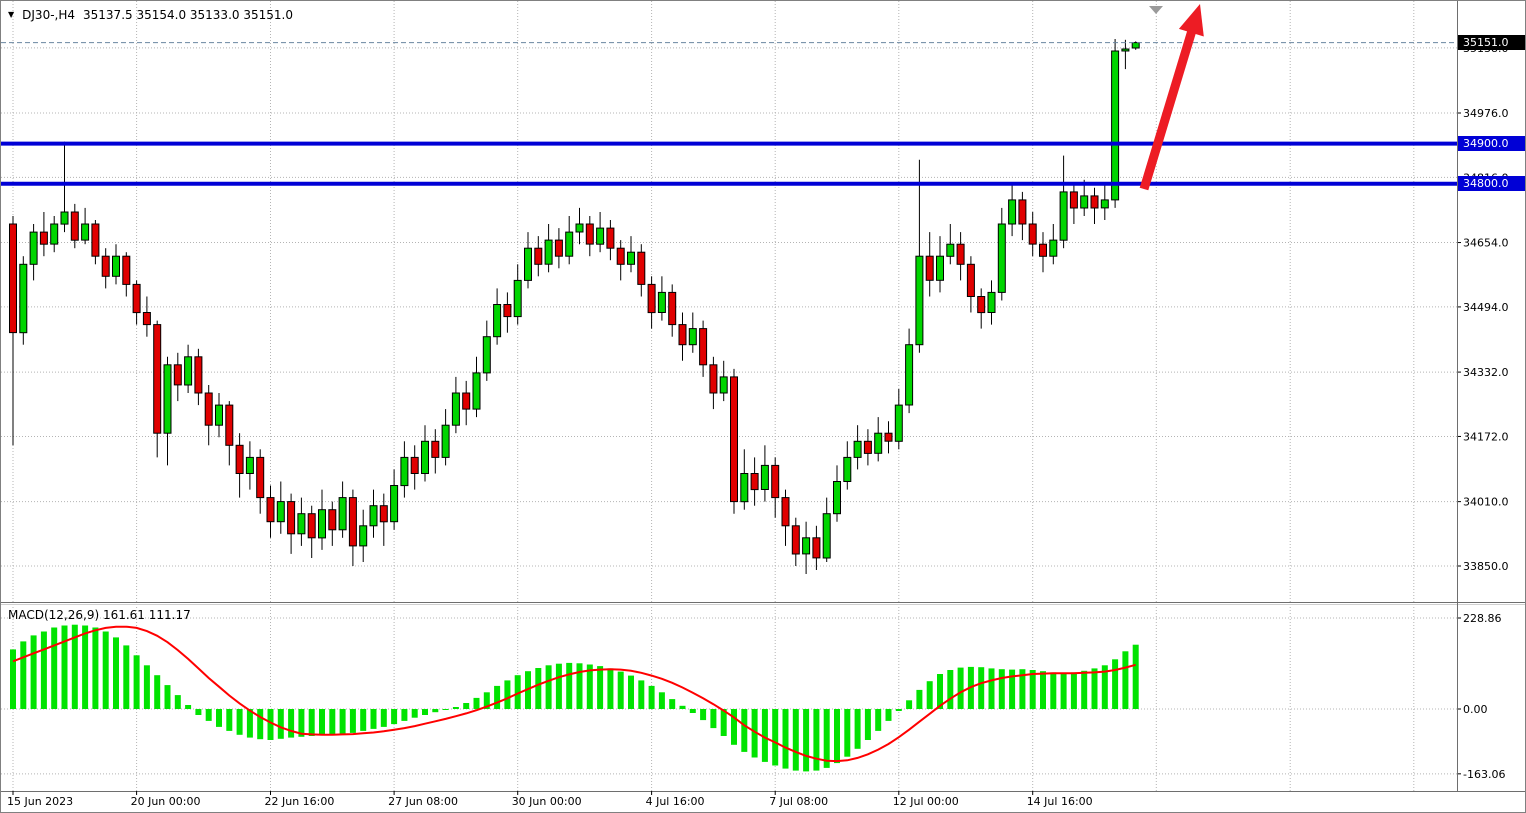 The image size is (1526, 813). Describe the element at coordinates (1486, 436) in the screenshot. I see `price-axis-label: 34172.0` at that location.